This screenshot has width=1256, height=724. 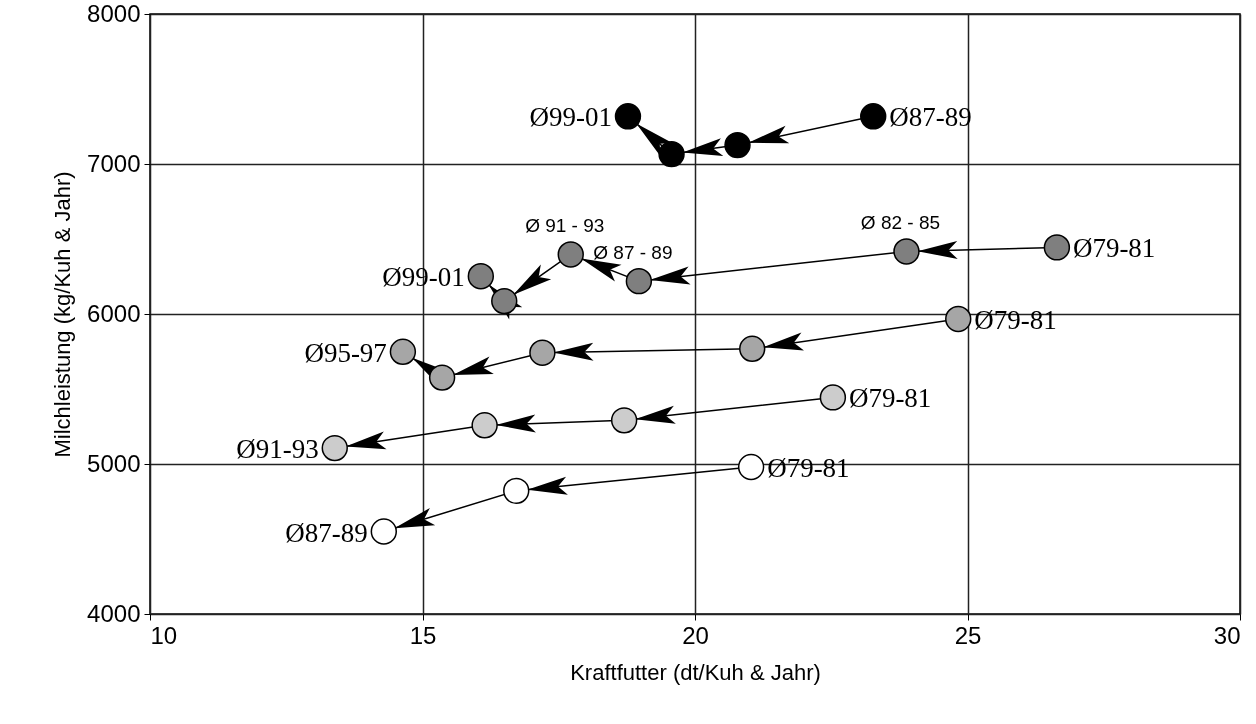 I want to click on annotation: Ø87-89, so click(x=326, y=532).